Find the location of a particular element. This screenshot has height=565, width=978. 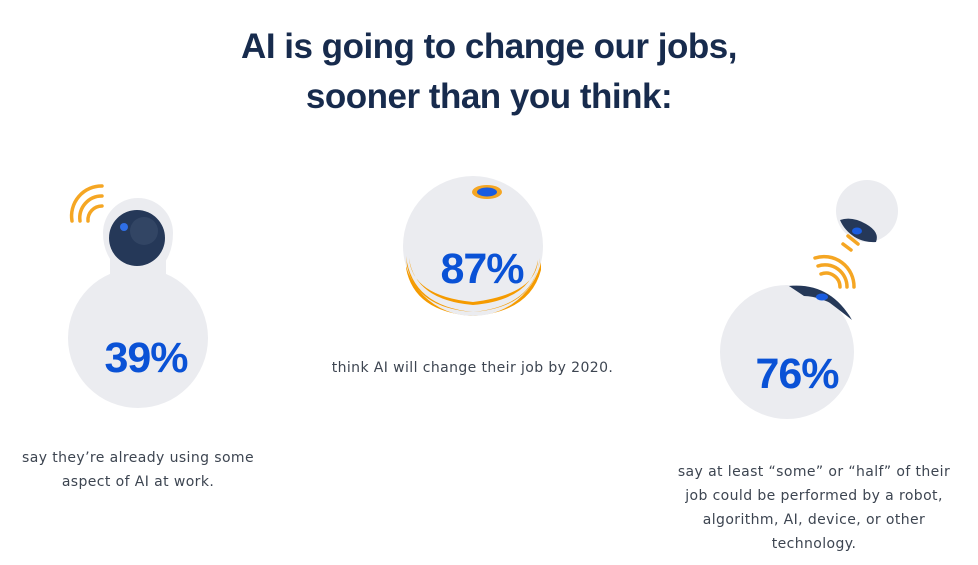

caption-3-line-4: technology. is located at coordinates (814, 544).